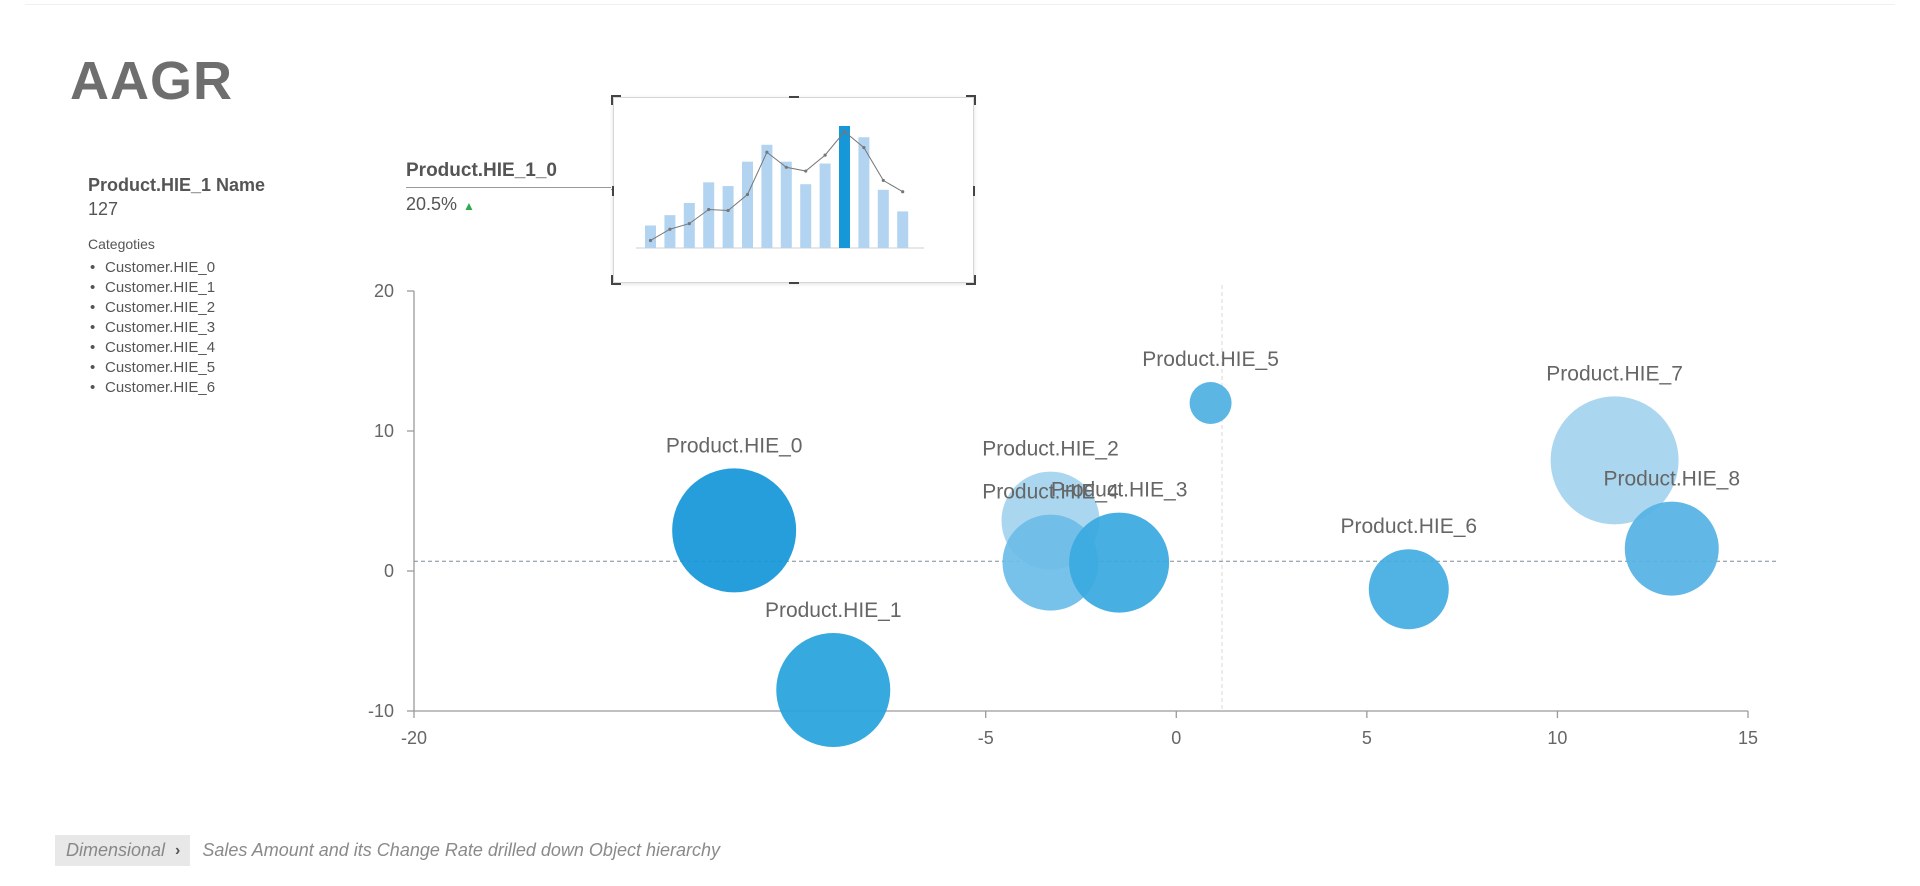 The width and height of the screenshot is (1920, 886). I want to click on y-tick-label: 10, so click(384, 431).